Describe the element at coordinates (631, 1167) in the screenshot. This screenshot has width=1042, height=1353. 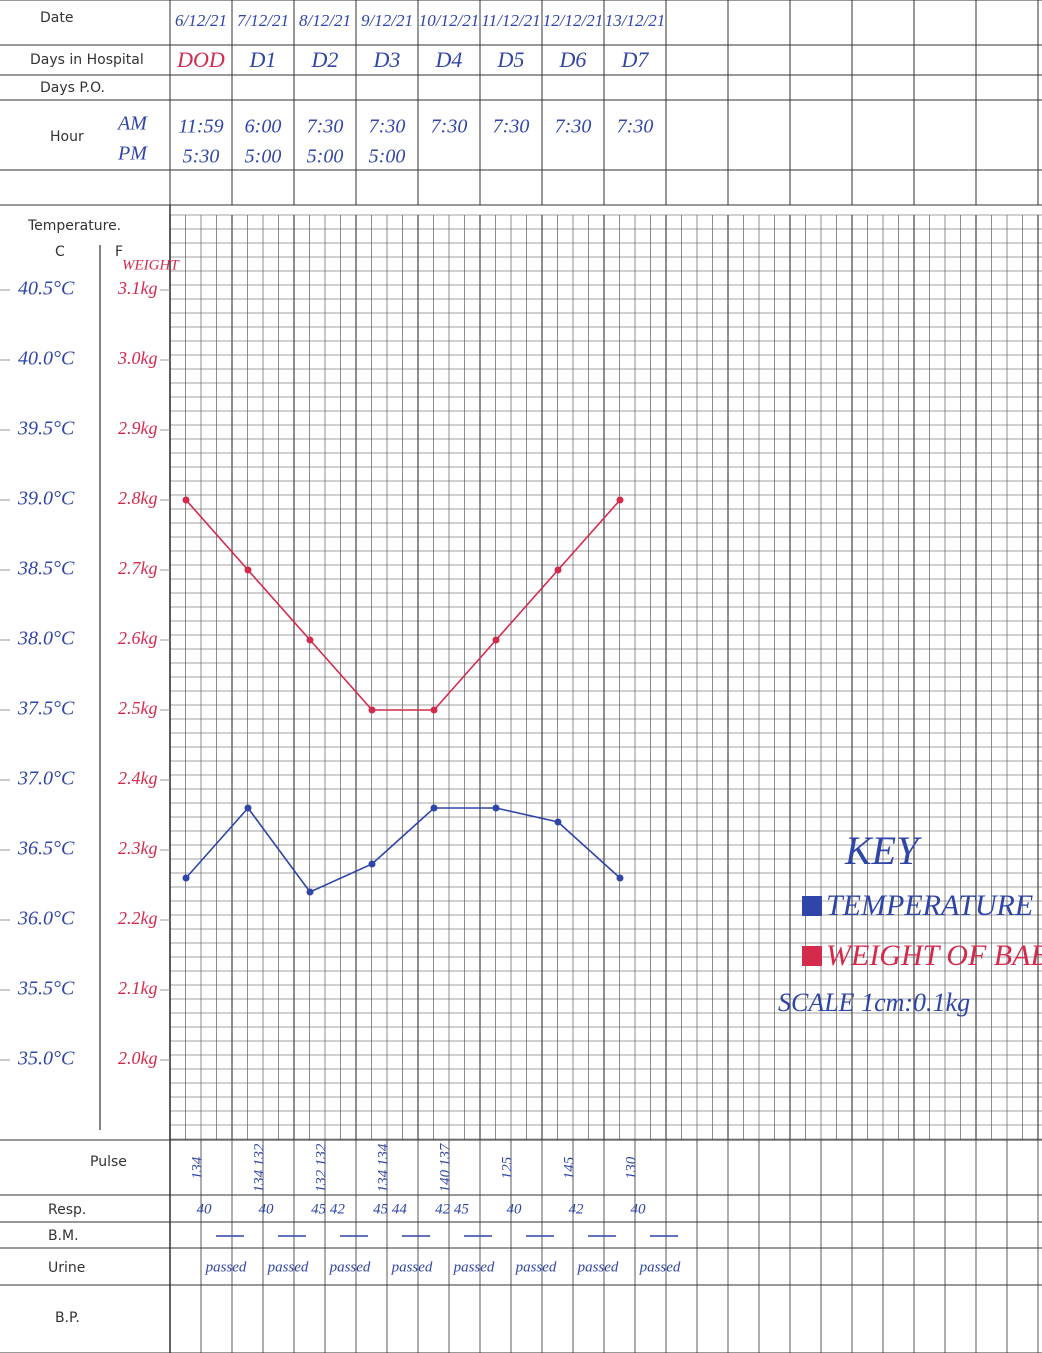
I see `pulse: 130` at that location.